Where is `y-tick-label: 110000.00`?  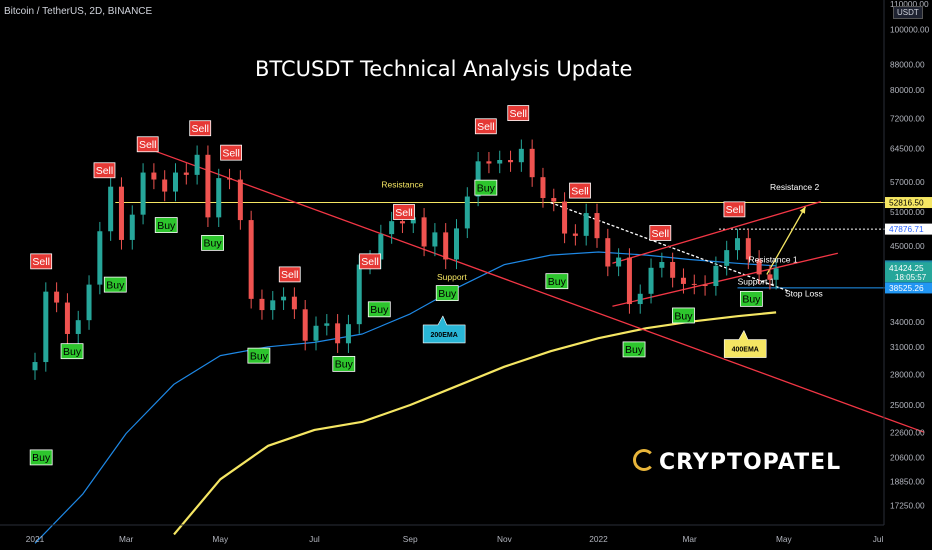 y-tick-label: 110000.00 is located at coordinates (909, 4).